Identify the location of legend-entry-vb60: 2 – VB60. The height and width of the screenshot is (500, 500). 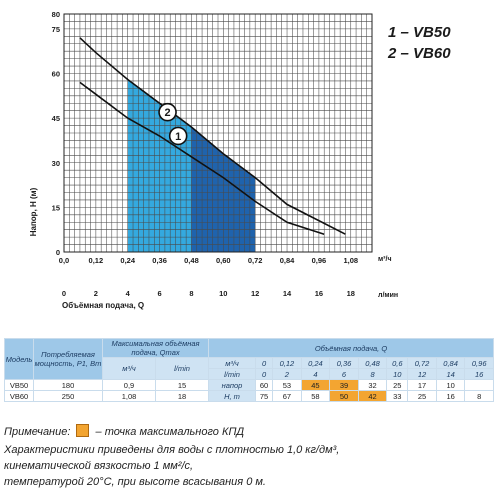
(419, 53).